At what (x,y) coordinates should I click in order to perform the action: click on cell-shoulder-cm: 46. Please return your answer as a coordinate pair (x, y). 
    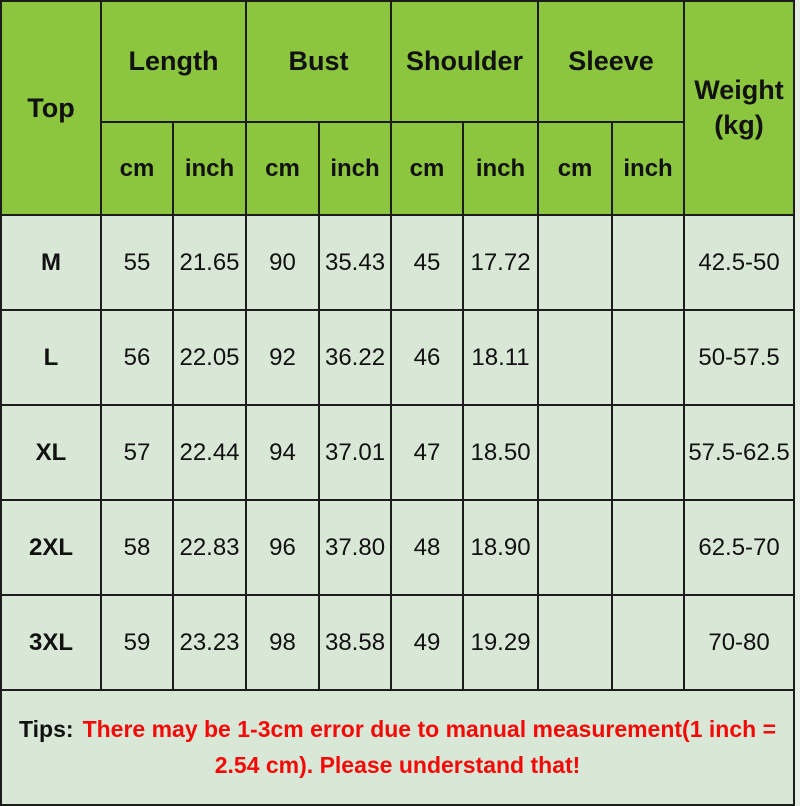
    Looking at the image, I should click on (427, 357).